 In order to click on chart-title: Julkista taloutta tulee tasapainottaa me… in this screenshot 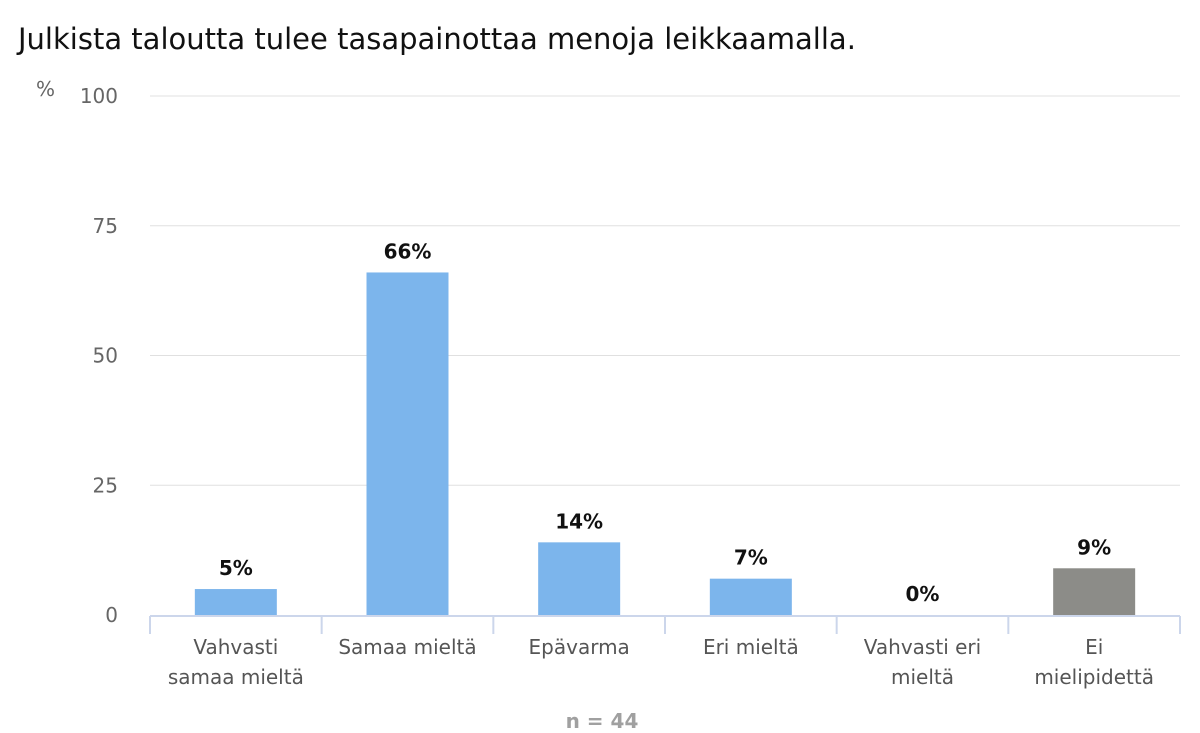, I will do `click(437, 39)`.